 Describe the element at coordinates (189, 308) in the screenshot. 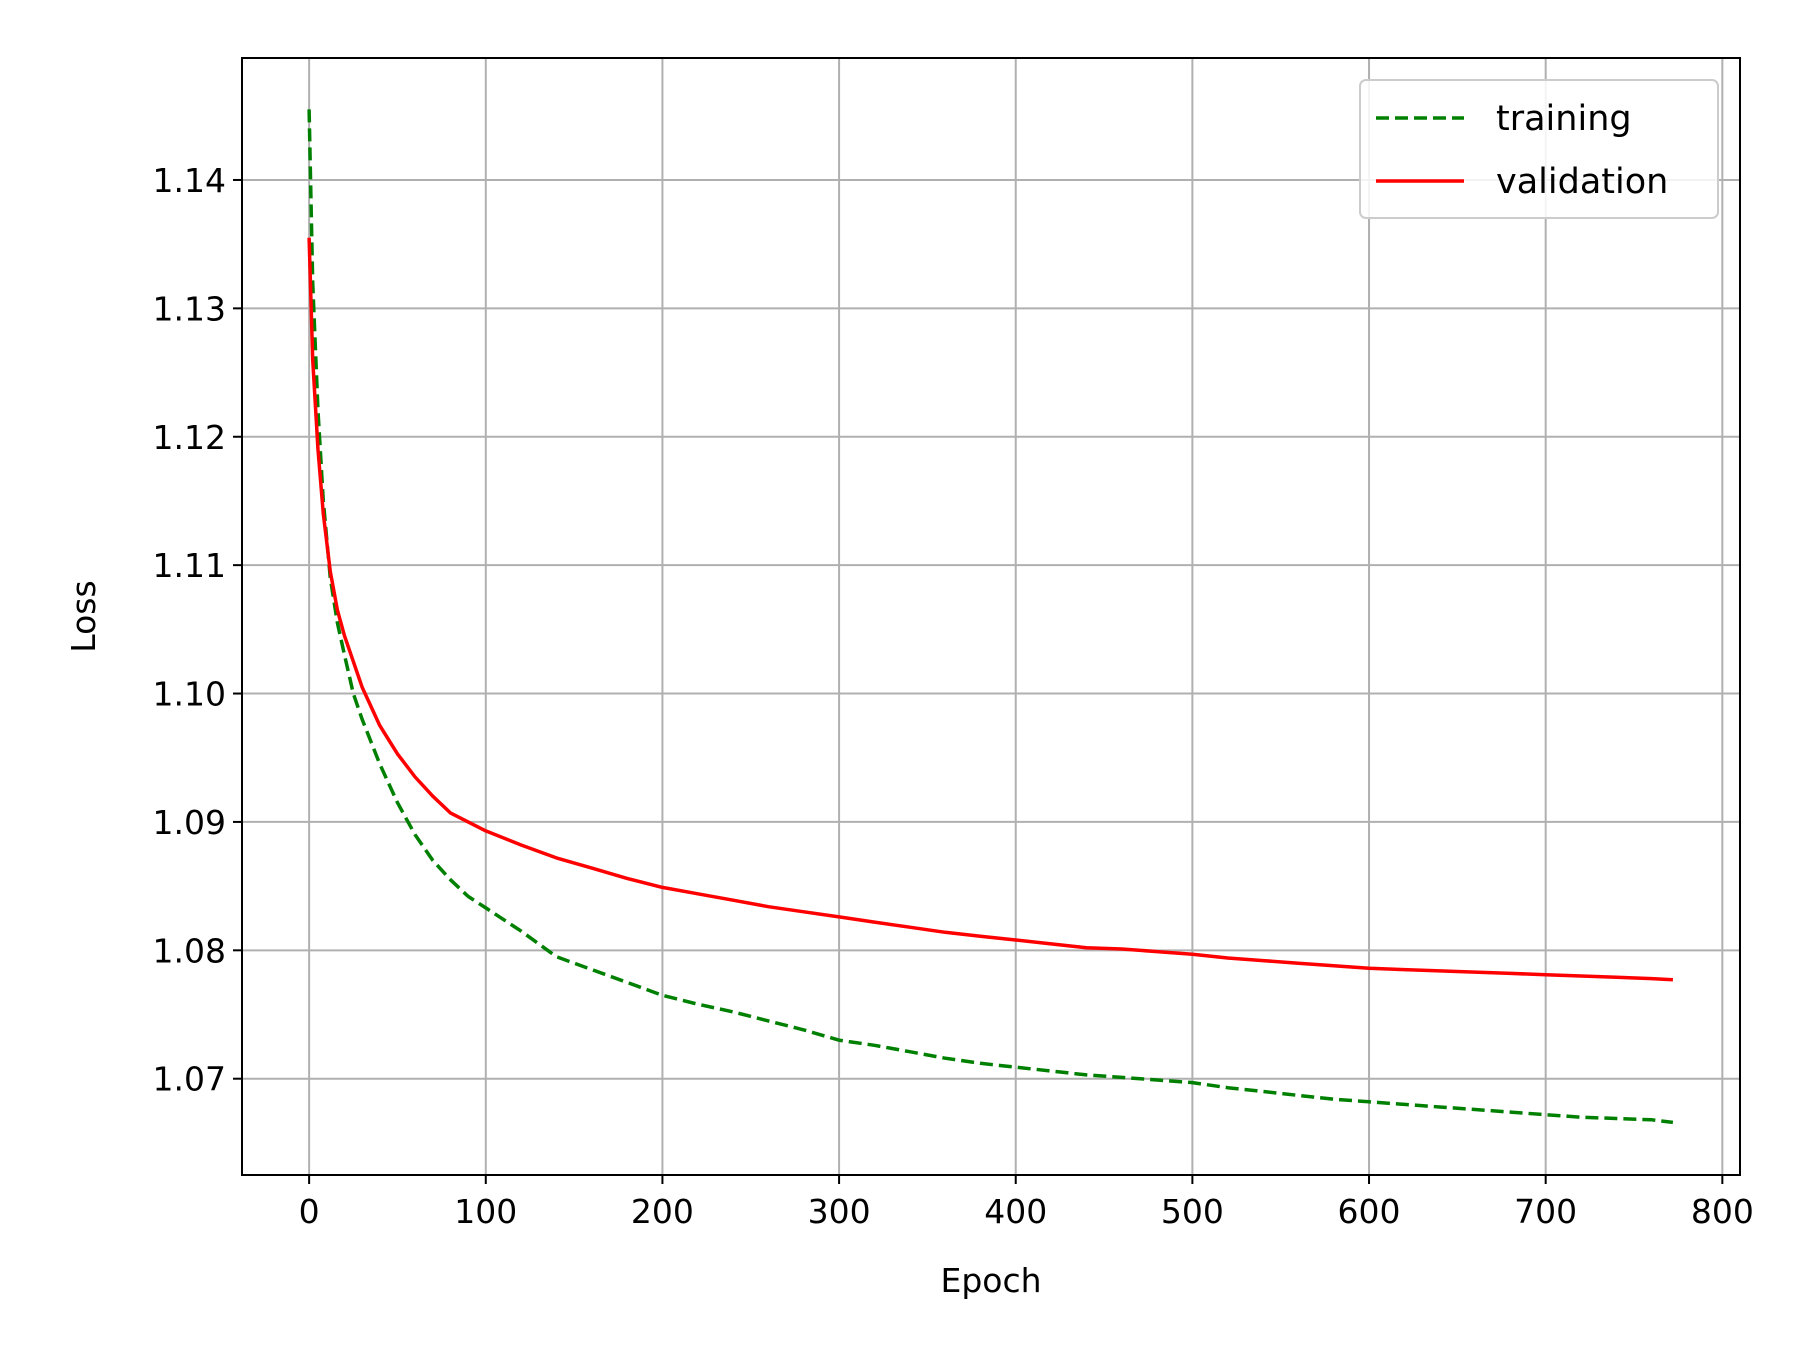

I see `y-tick-label: 1.13` at that location.